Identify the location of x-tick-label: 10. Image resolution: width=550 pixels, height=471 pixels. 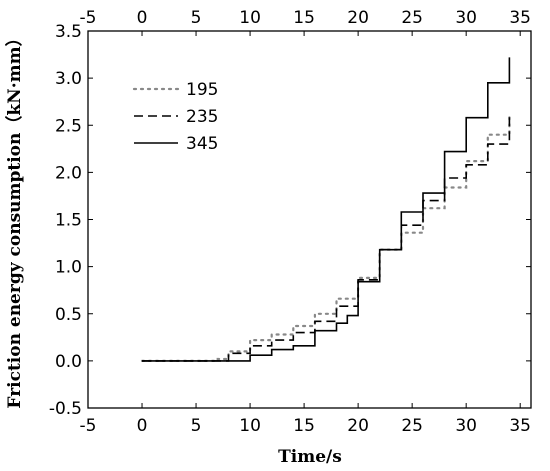
(250, 426).